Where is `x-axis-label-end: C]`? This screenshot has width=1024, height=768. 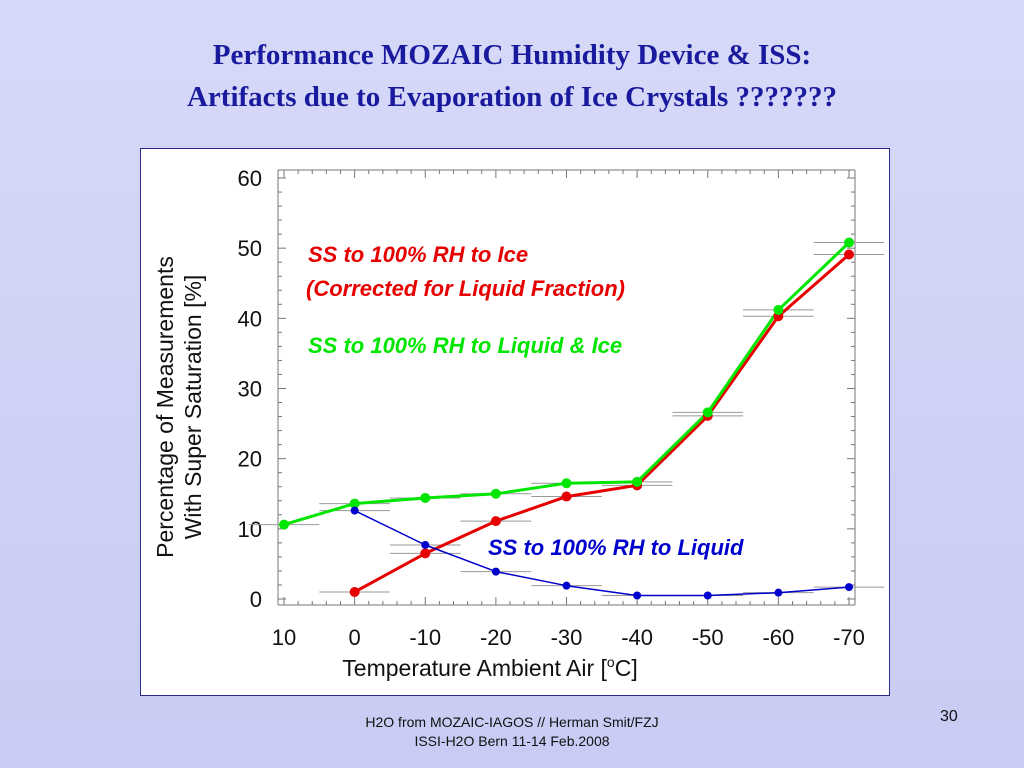
x-axis-label-end: C] is located at coordinates (626, 668).